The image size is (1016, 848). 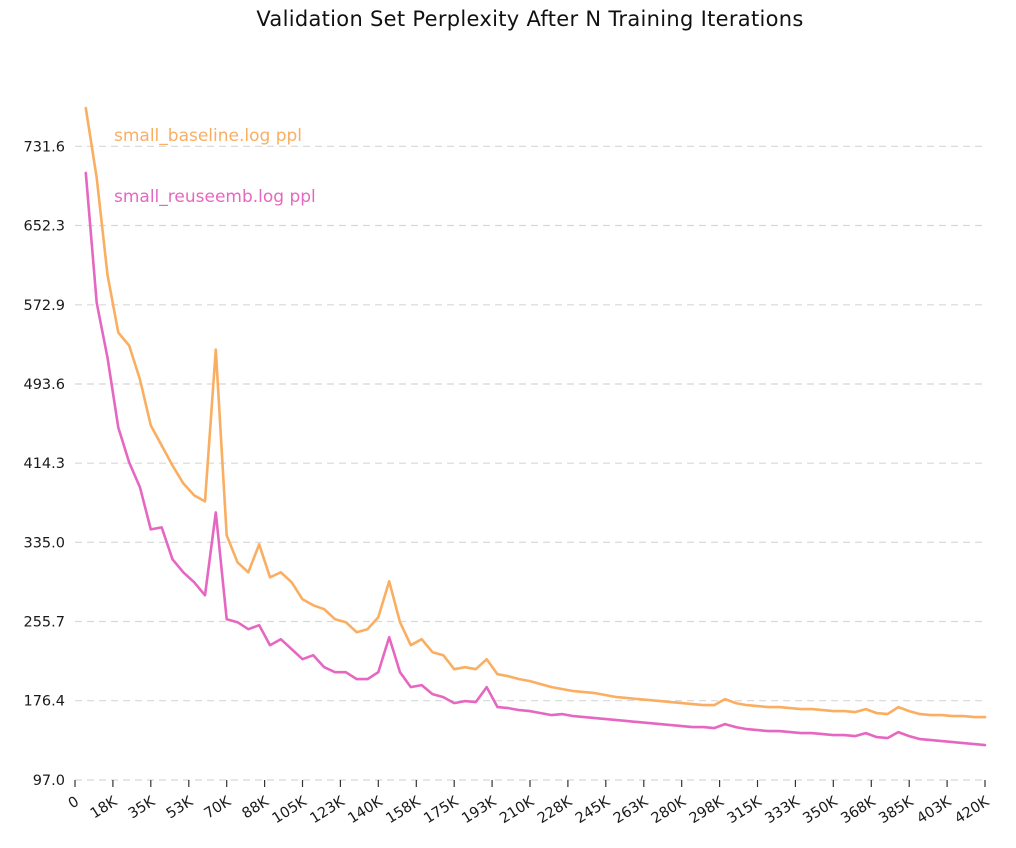 What do you see at coordinates (820, 811) in the screenshot?
I see `x-tick-label: 350K` at bounding box center [820, 811].